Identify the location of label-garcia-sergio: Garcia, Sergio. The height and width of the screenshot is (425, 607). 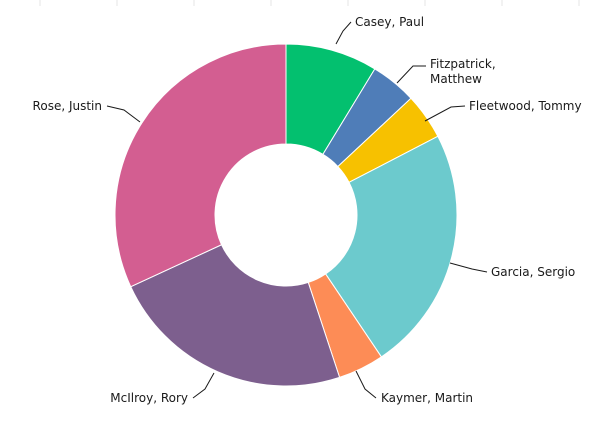
(533, 272).